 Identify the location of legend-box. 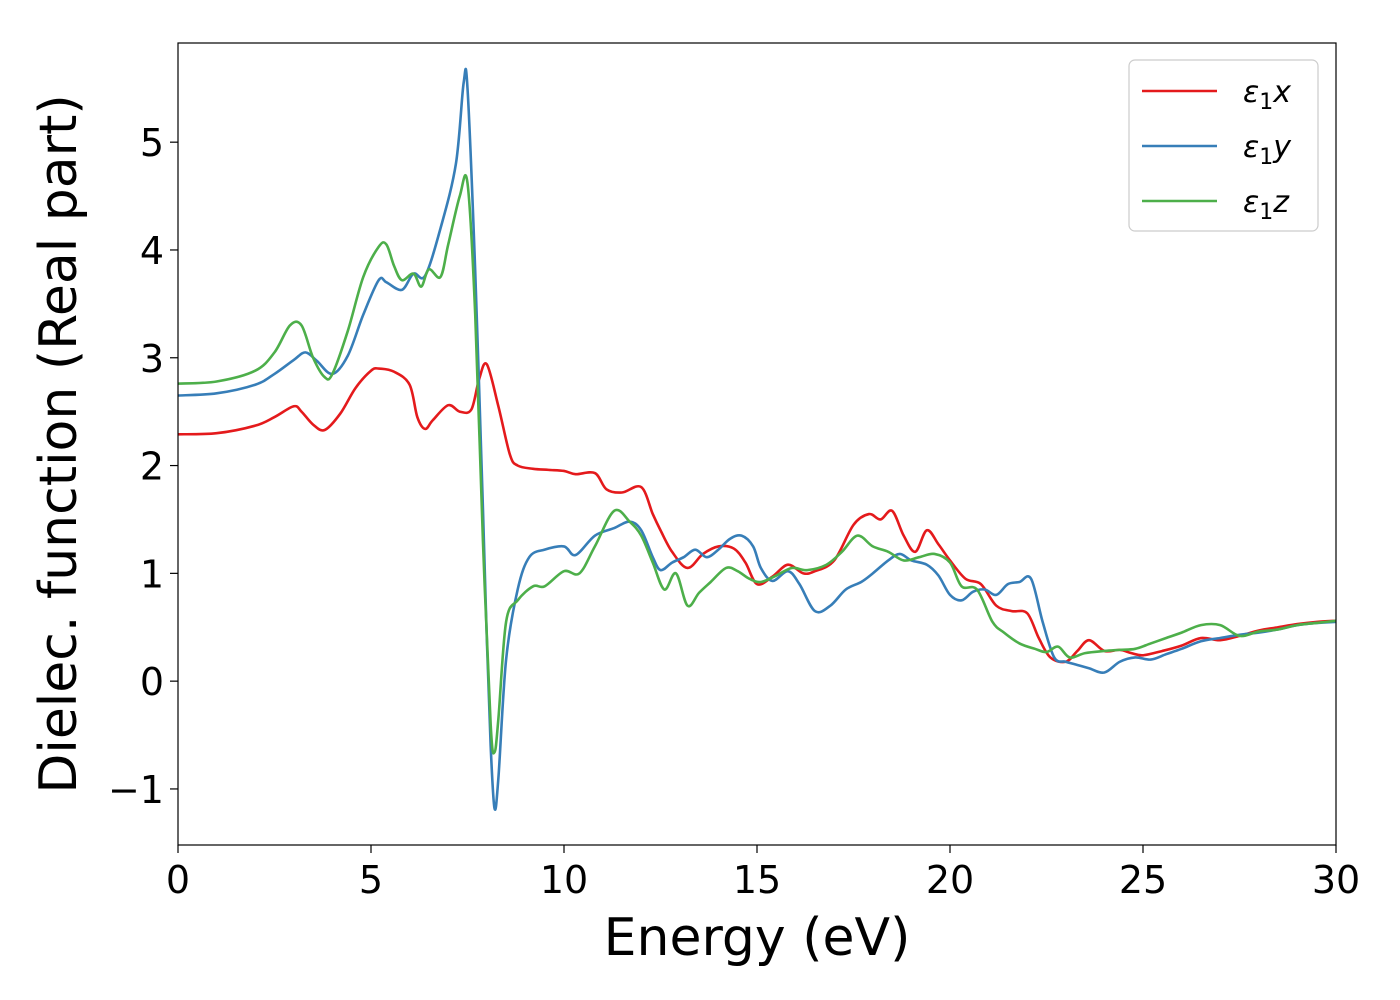
(1223, 145).